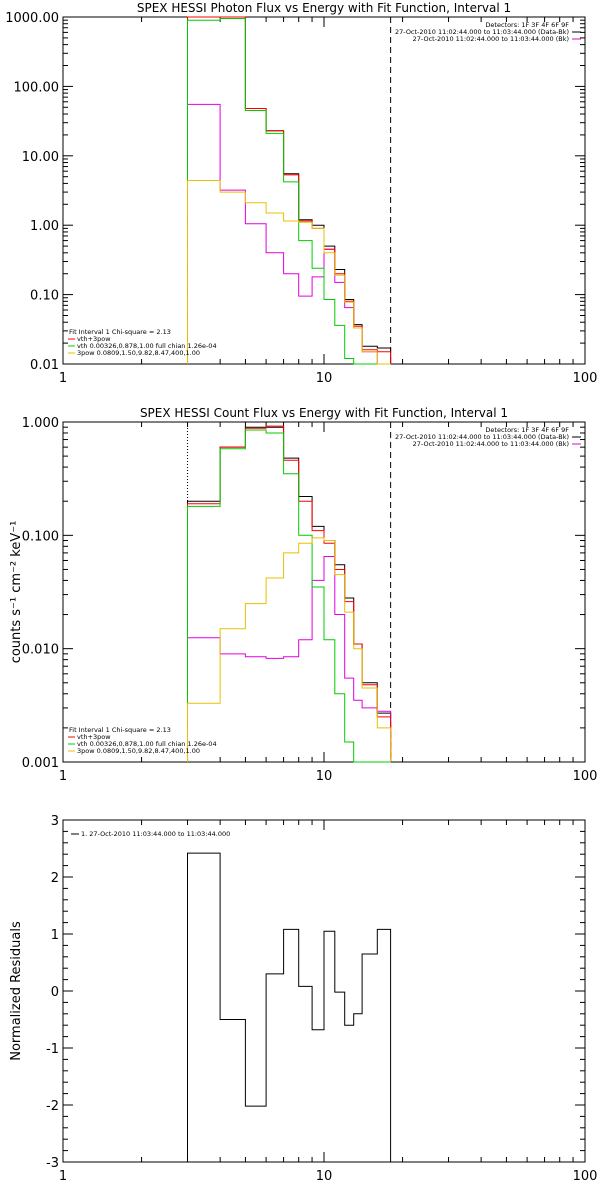 This screenshot has height=1200, width=600. I want to click on chart-2-x-tick-label: 1, so click(63, 1176).